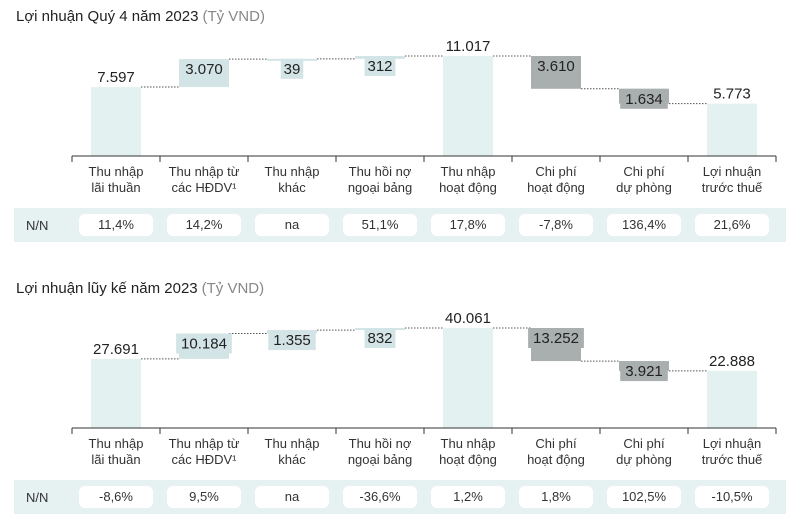 The height and width of the screenshot is (529, 800). Describe the element at coordinates (644, 225) in the screenshot. I see `yoy-value: 136,4%` at that location.